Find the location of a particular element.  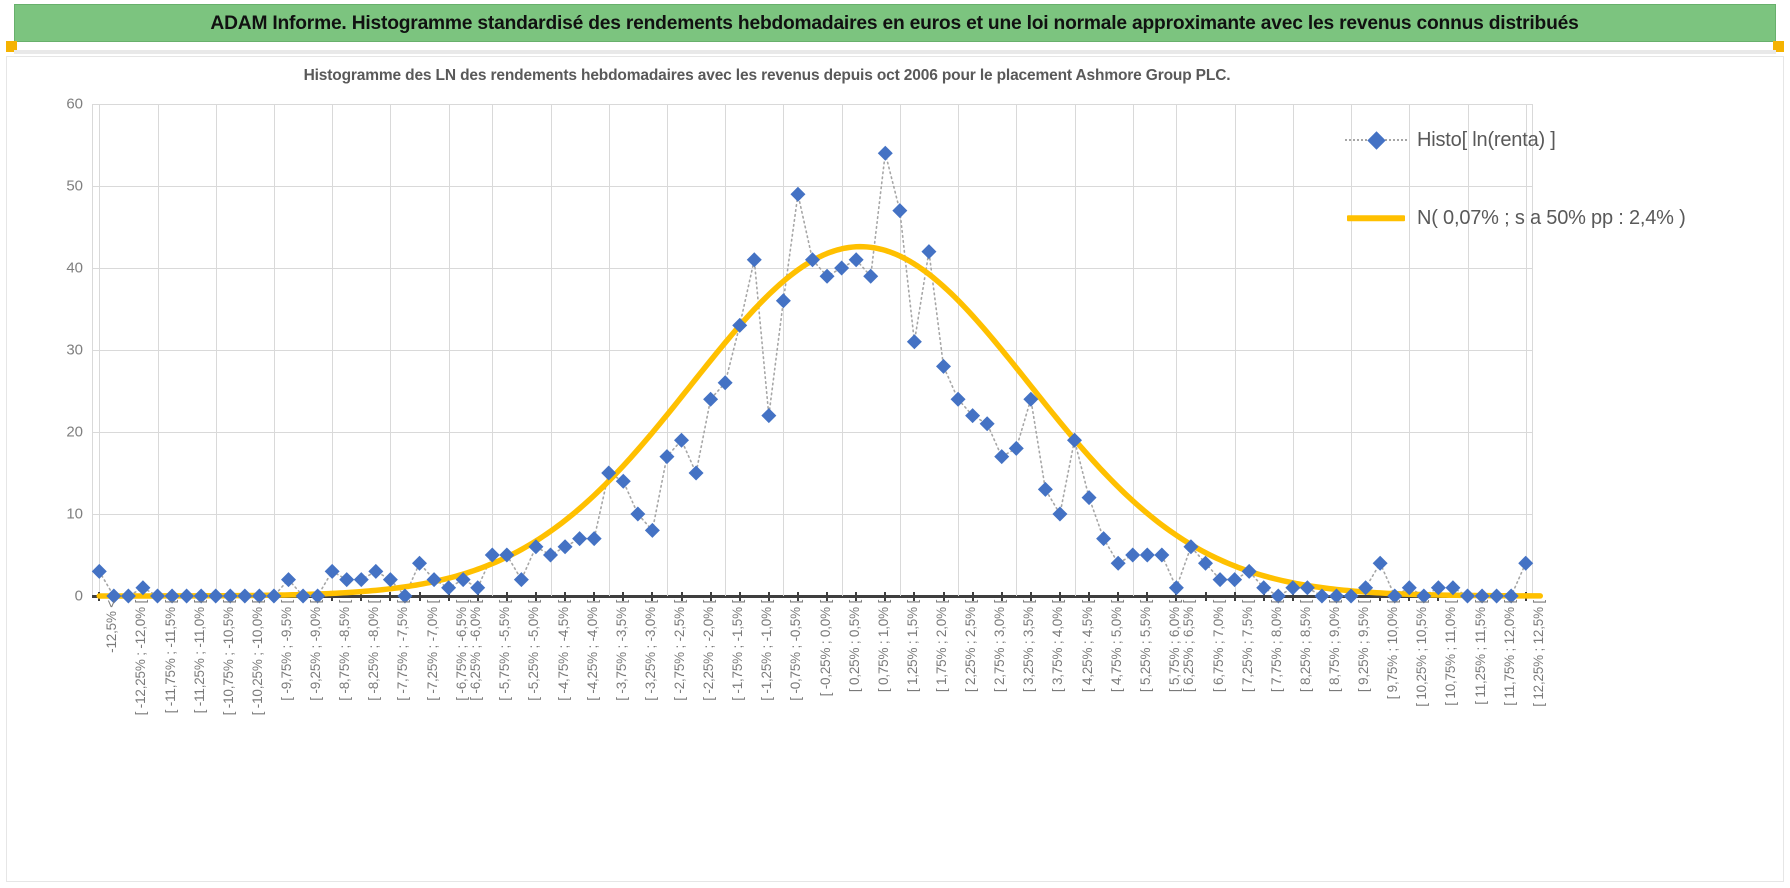

x-axis-tick-mark is located at coordinates (1380, 596).